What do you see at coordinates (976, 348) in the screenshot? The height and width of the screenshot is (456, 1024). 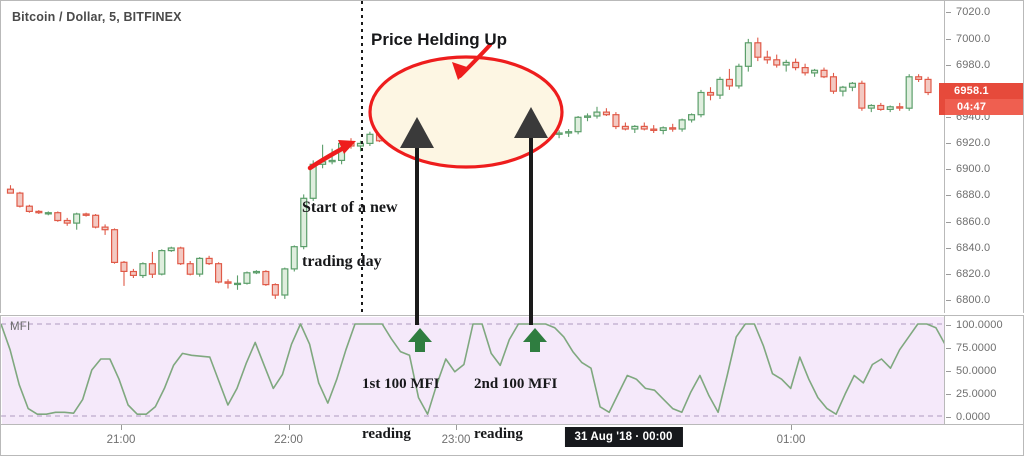 I see `mfi-tick-label: 75.0000` at bounding box center [976, 348].